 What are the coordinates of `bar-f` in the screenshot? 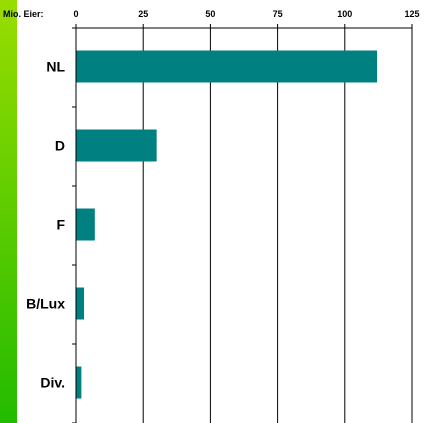 It's located at (85, 224).